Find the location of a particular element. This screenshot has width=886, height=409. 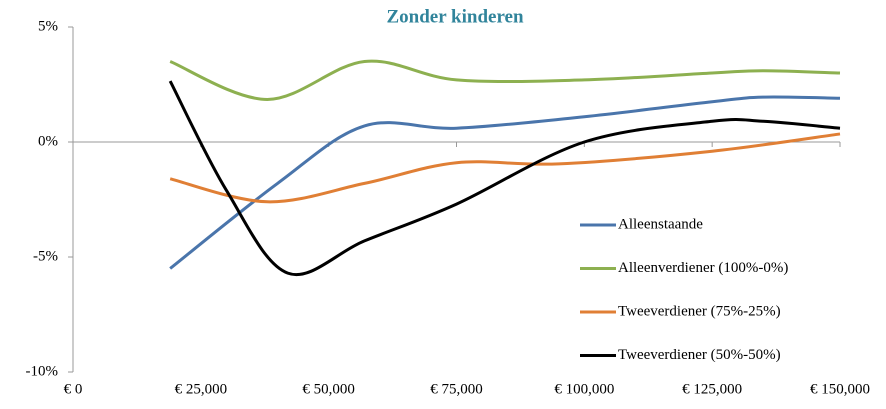

x-tick-label: € 25,000 is located at coordinates (201, 389).